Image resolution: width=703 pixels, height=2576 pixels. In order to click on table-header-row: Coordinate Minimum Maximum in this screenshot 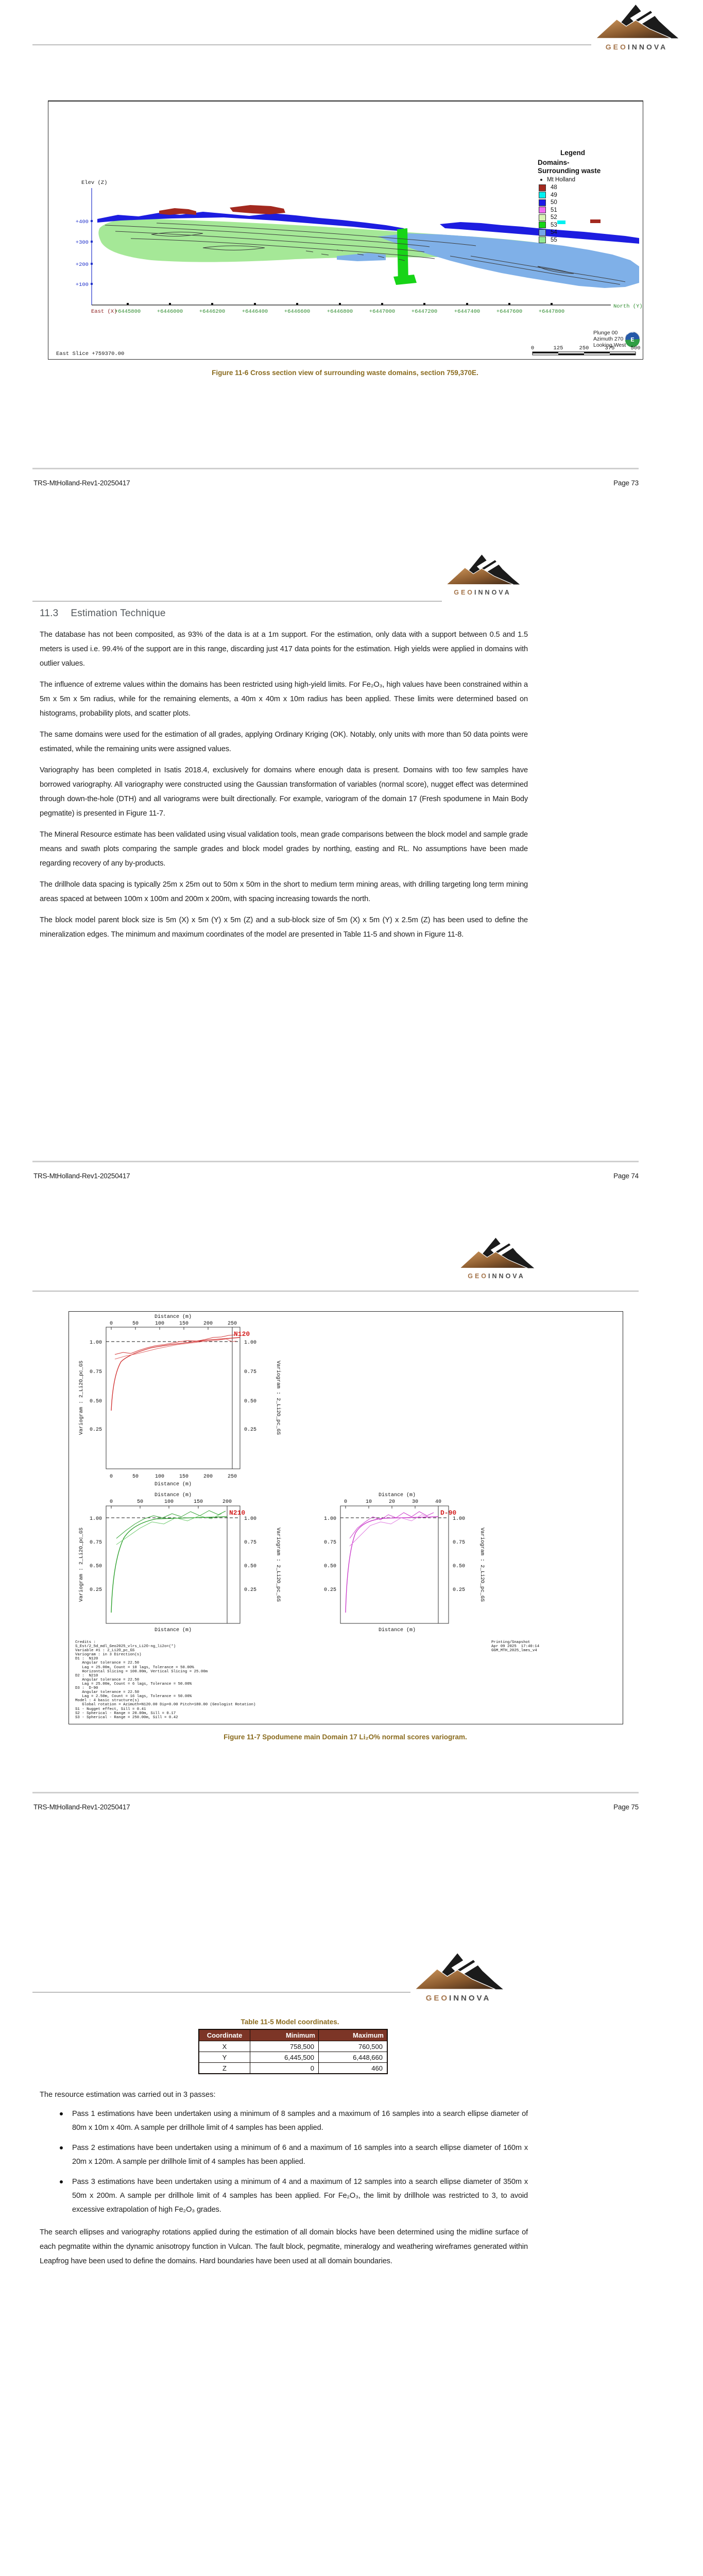, I will do `click(293, 2035)`.